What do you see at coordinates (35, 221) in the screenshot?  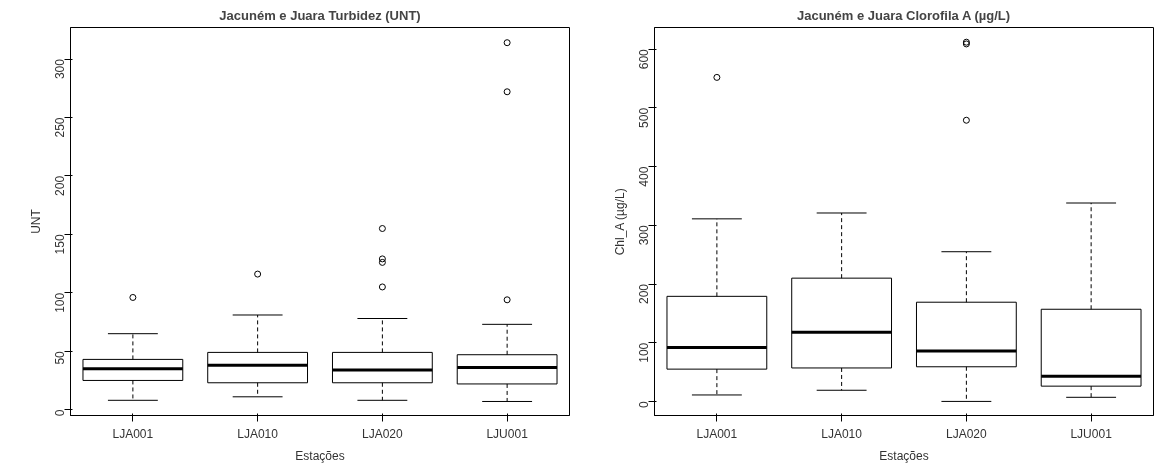 I see `y-axis-title: UNT` at bounding box center [35, 221].